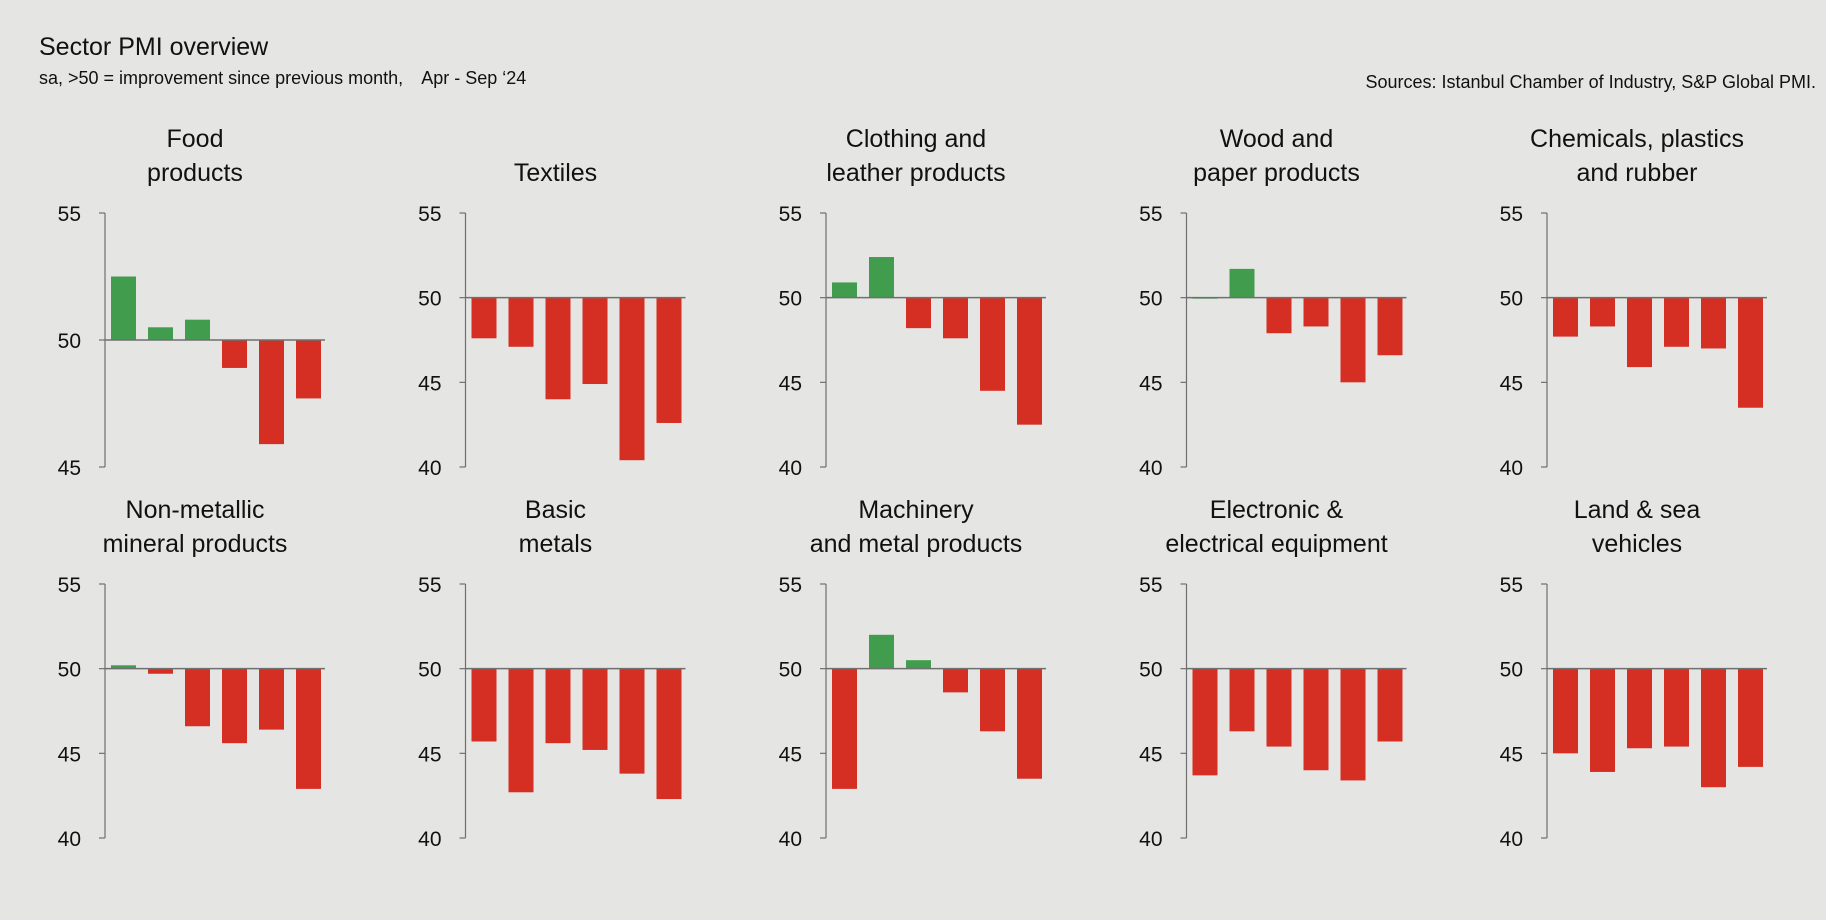 Image resolution: width=1826 pixels, height=920 pixels. I want to click on panel-title-line: mineral products, so click(195, 544).